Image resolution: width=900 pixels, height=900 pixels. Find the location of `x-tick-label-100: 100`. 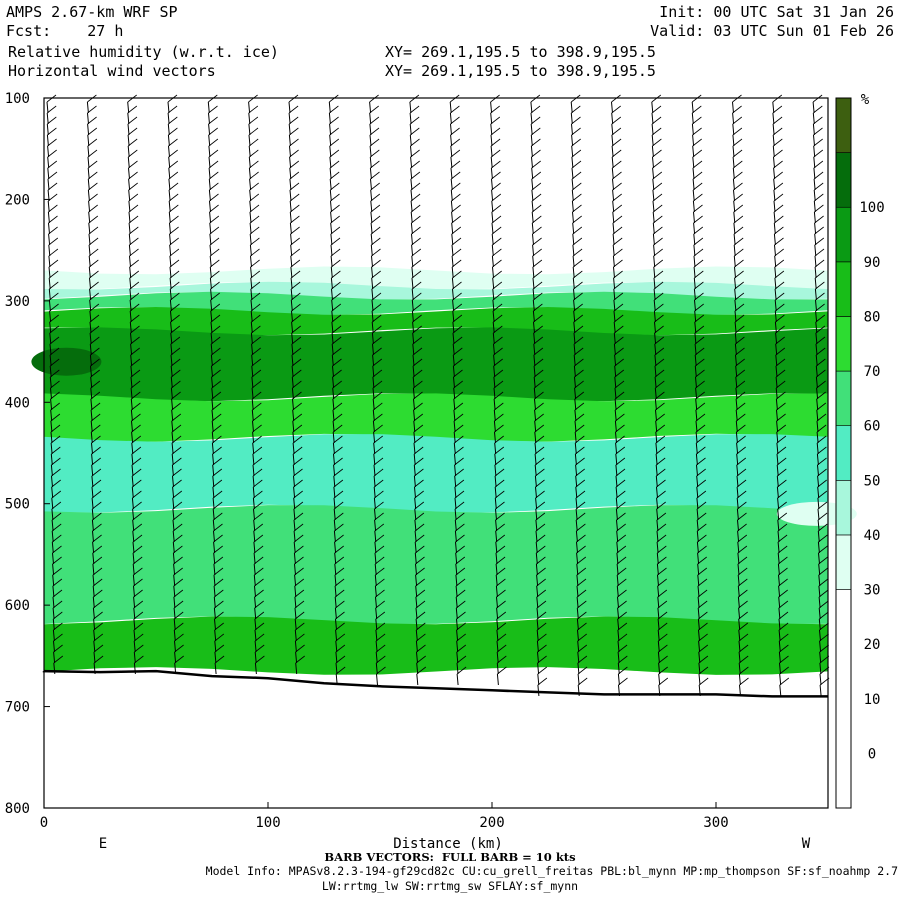

x-tick-label-100: 100 is located at coordinates (267, 823).